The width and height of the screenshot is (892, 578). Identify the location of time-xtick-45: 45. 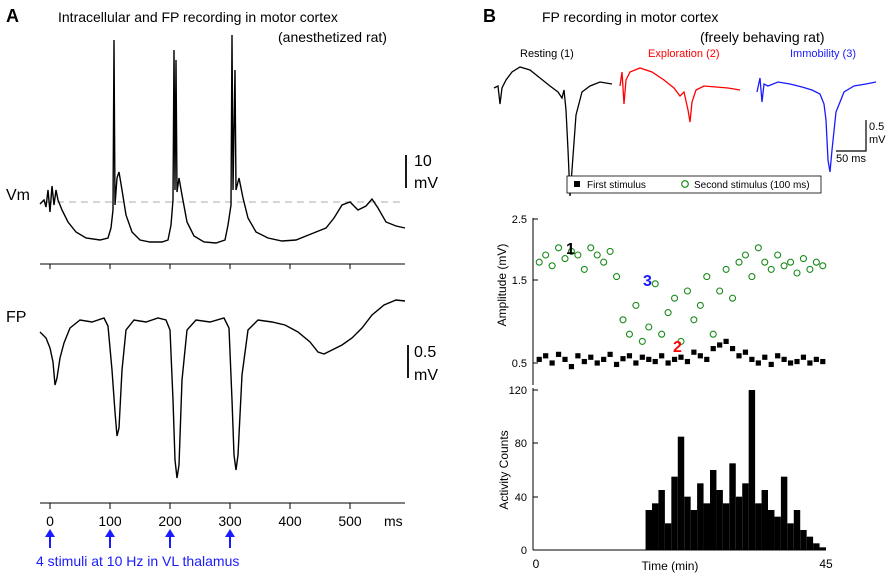
(826, 564).